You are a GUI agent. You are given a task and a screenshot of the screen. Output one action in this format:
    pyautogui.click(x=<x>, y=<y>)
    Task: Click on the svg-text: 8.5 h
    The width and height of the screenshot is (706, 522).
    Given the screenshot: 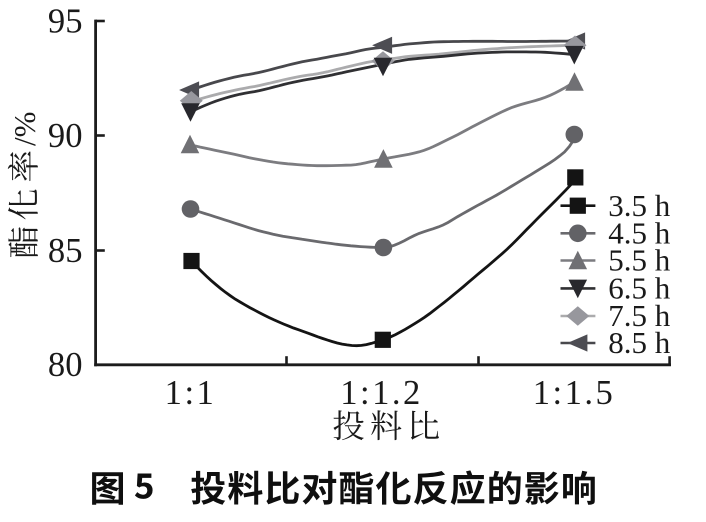 What is the action you would take?
    pyautogui.click(x=639, y=342)
    